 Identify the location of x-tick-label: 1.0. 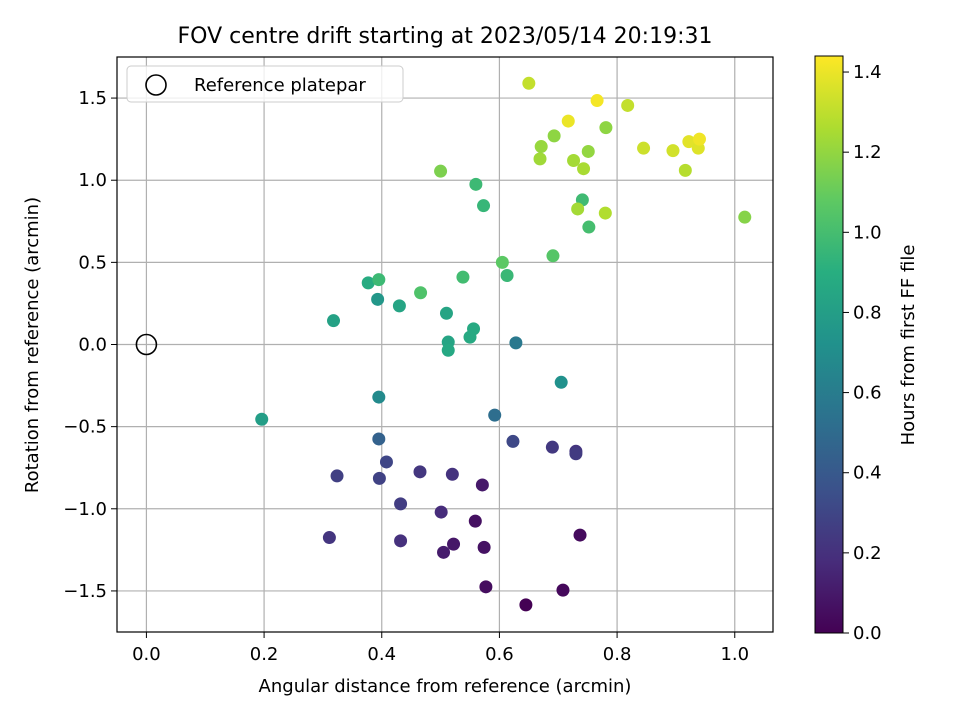
(734, 654).